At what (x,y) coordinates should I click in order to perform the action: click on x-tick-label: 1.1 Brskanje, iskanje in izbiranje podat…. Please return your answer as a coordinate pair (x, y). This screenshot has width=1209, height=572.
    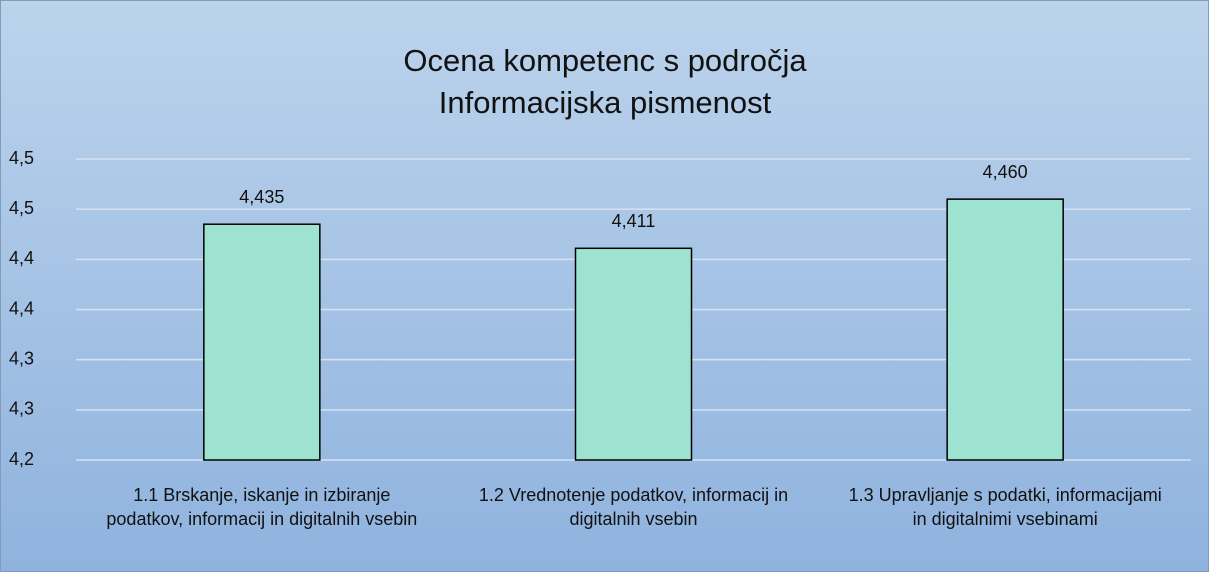
    Looking at the image, I should click on (262, 507).